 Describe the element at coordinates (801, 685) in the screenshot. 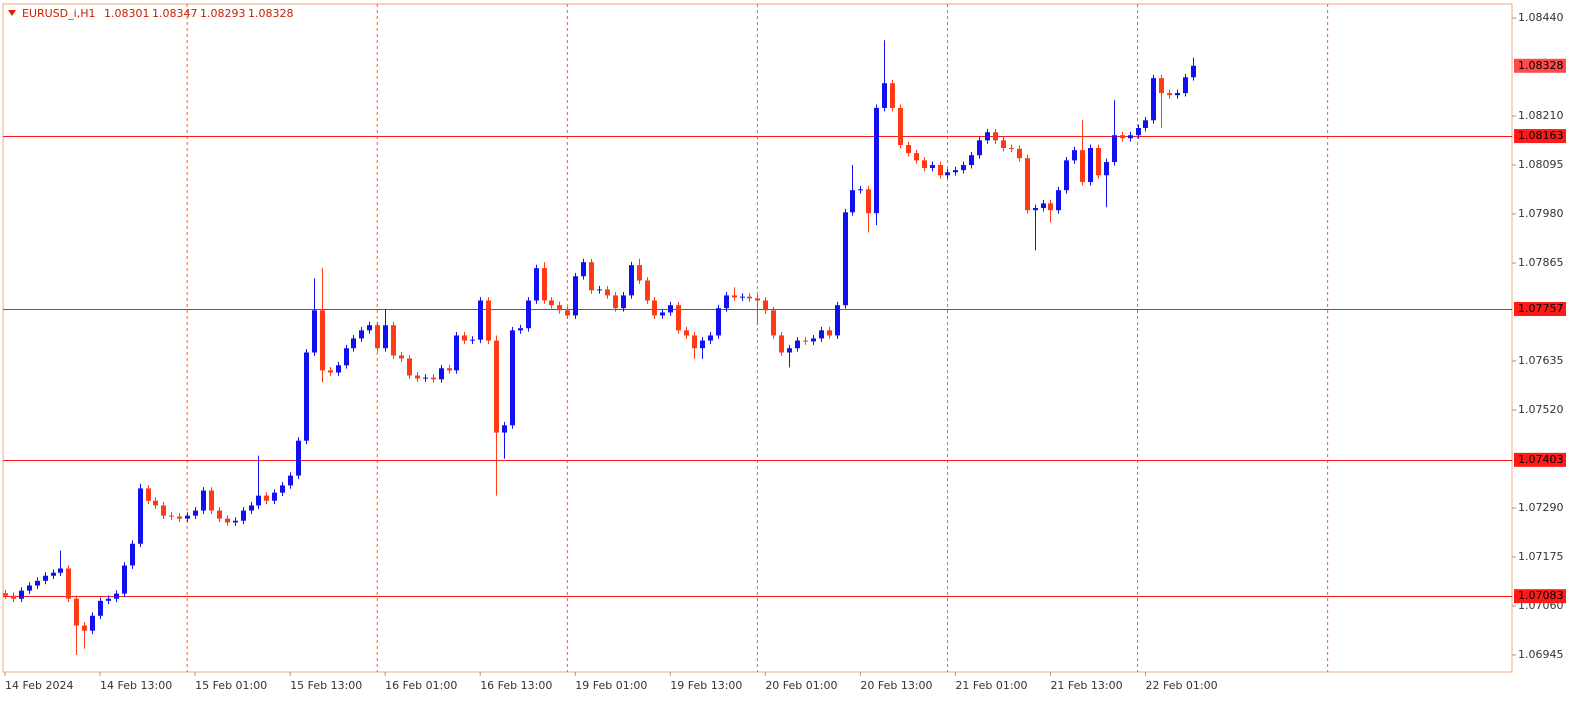

I see `x-tick-label: 20 Feb 01:00` at that location.